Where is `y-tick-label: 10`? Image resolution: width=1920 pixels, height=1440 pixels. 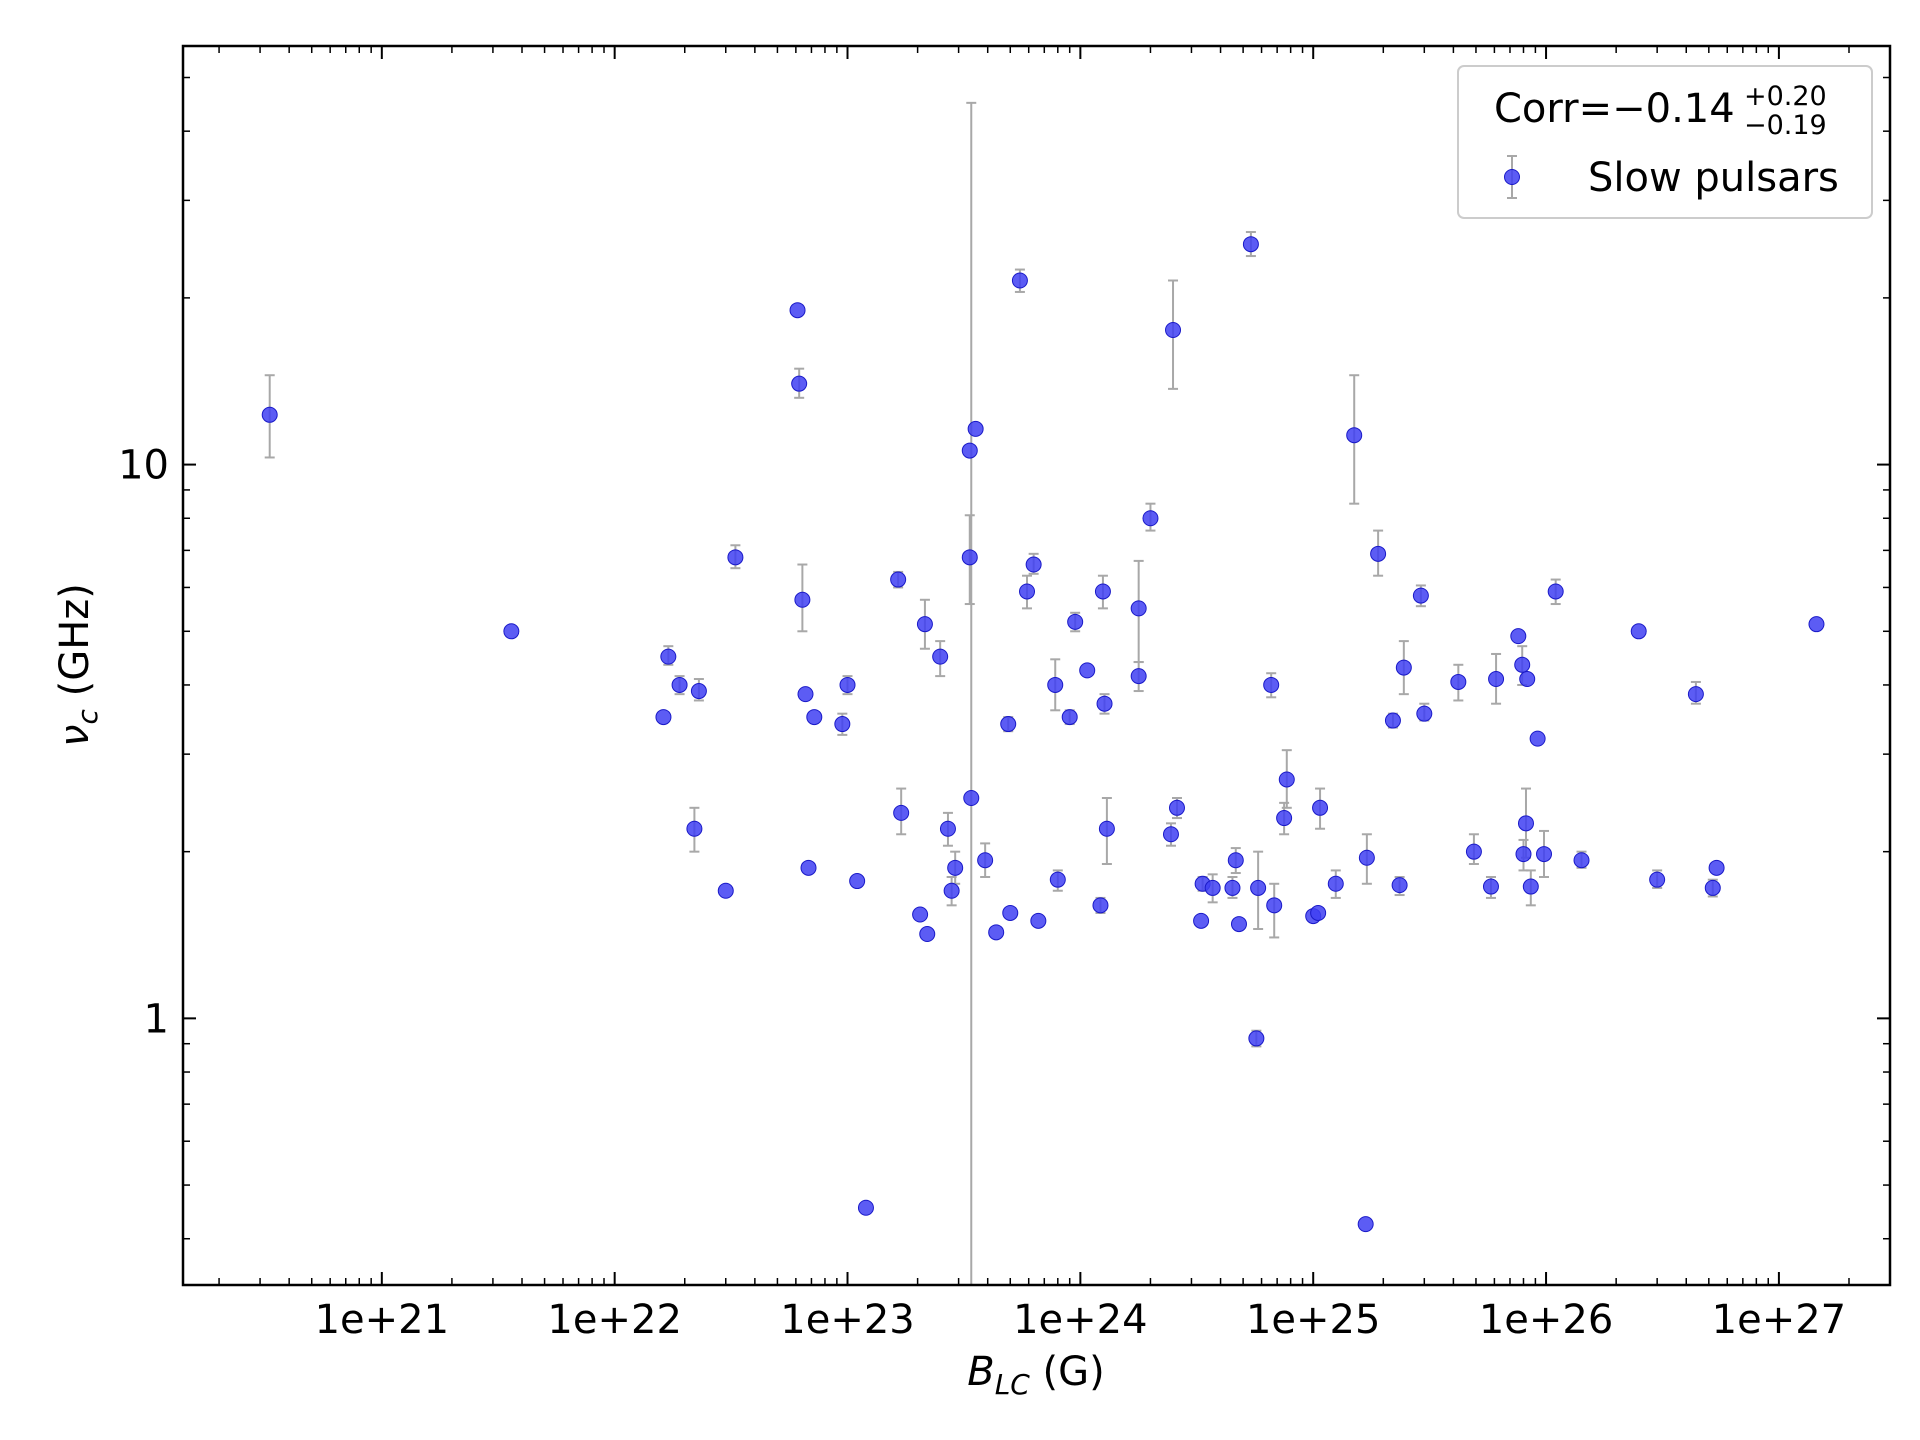
y-tick-label: 10 is located at coordinates (143, 466).